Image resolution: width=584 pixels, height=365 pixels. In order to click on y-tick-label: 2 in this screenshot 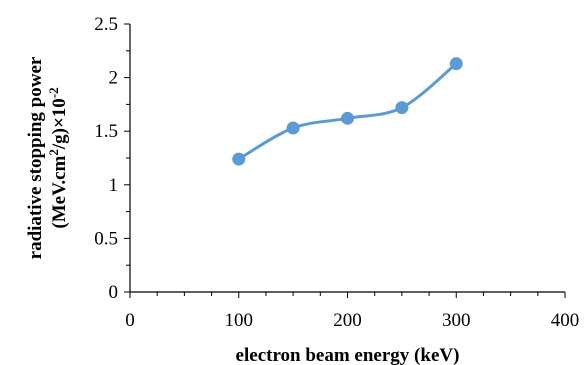, I will do `click(114, 78)`.